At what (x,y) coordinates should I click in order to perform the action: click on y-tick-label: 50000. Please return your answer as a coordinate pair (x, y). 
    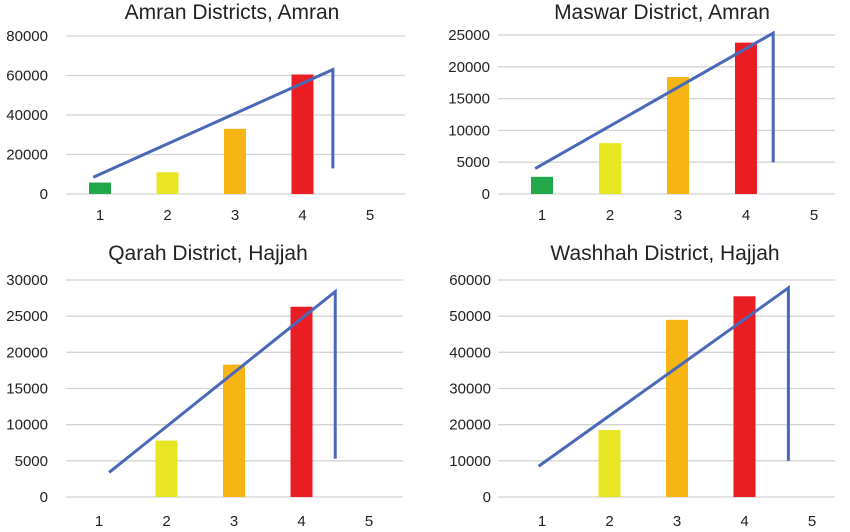
    Looking at the image, I should click on (470, 316).